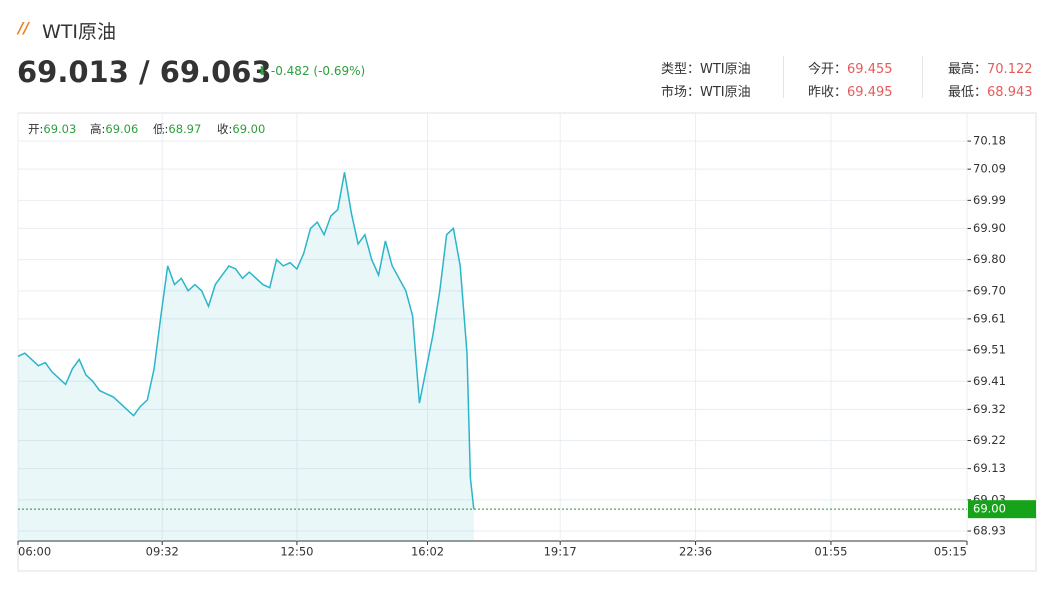 This screenshot has width=1046, height=591. I want to click on change: ⬇ -0.482 (-0.69%), so click(311, 71).